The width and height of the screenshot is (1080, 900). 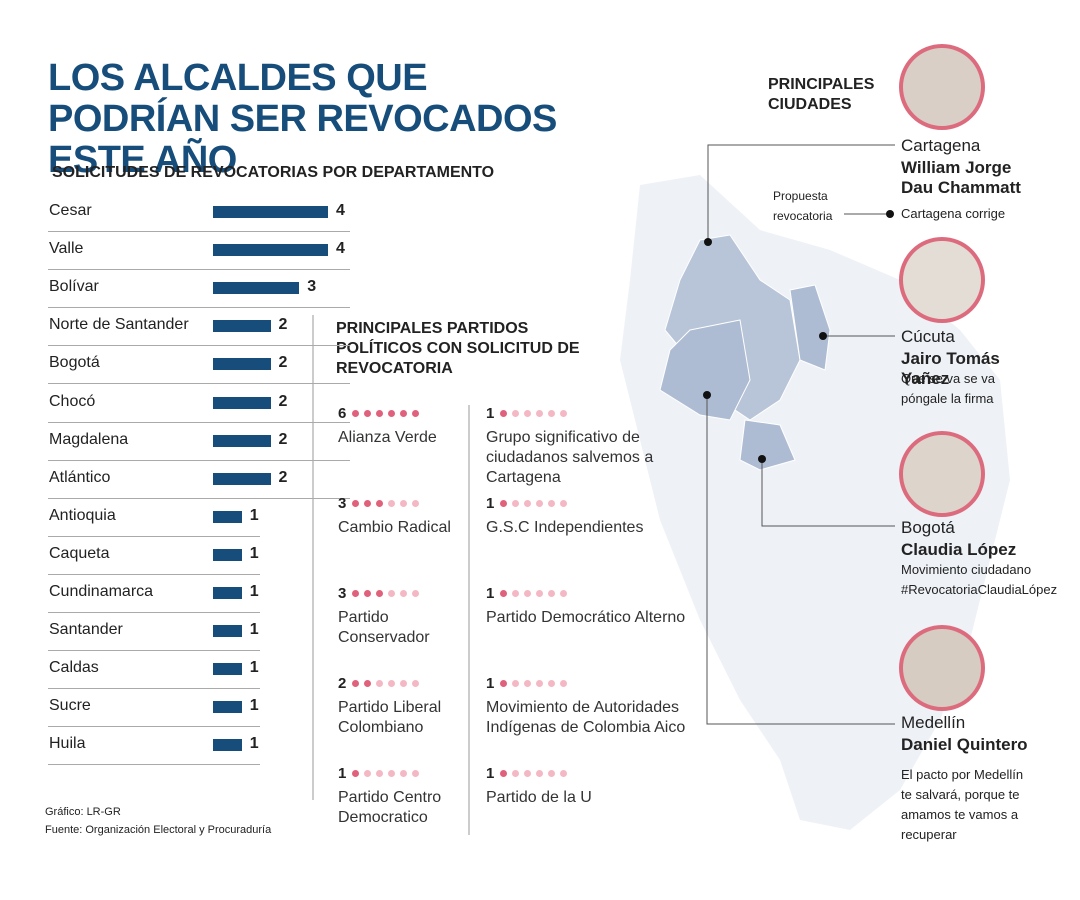 I want to click on proposal-box, so click(x=806, y=207).